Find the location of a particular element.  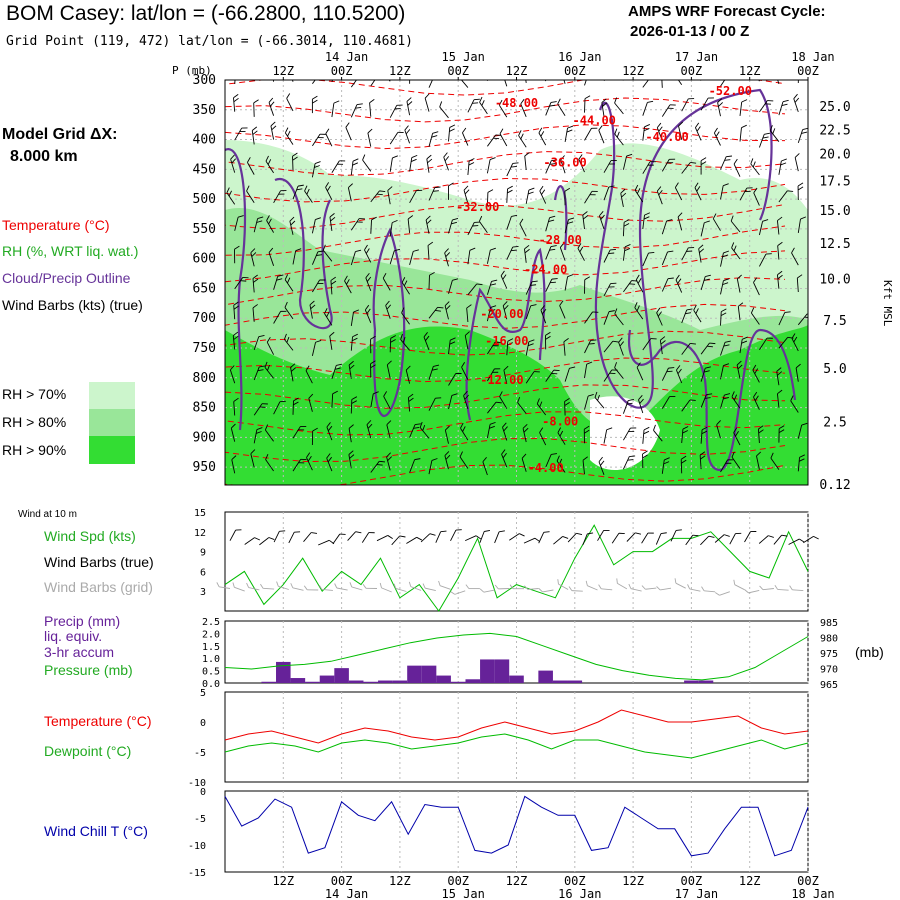

wind-speed-tick-label: 6 is located at coordinates (203, 572).